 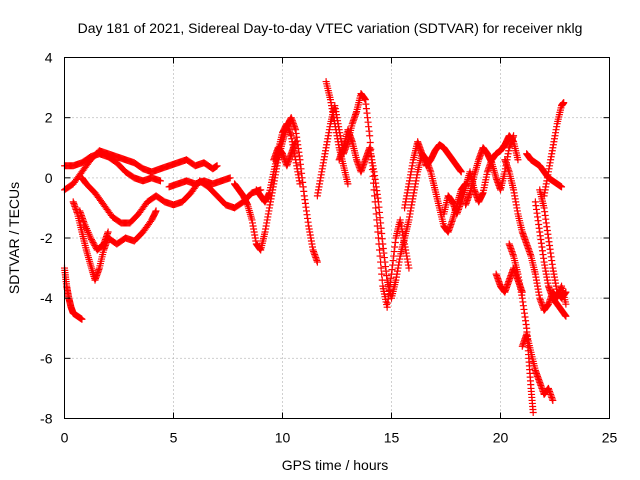 What do you see at coordinates (46, 419) in the screenshot?
I see `y-tick-label: -8` at bounding box center [46, 419].